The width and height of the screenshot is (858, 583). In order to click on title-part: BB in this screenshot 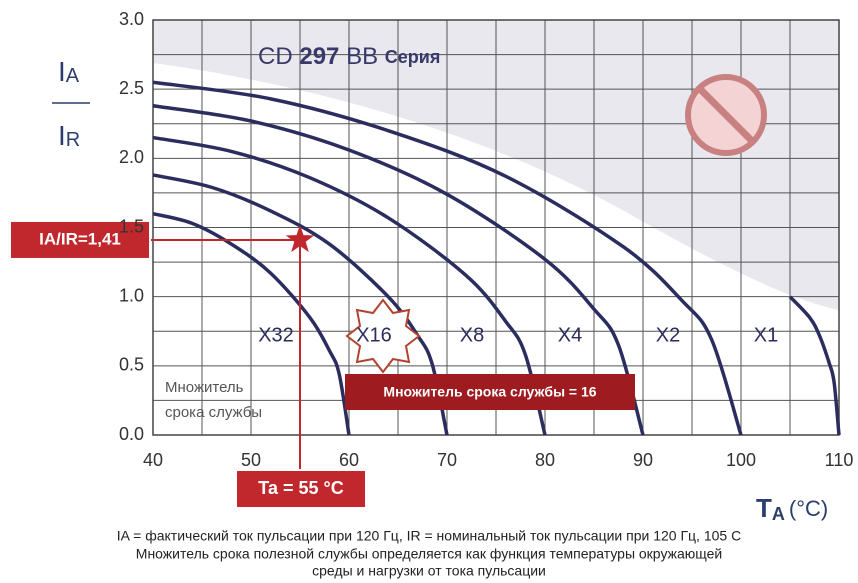, I will do `click(362, 56)`.